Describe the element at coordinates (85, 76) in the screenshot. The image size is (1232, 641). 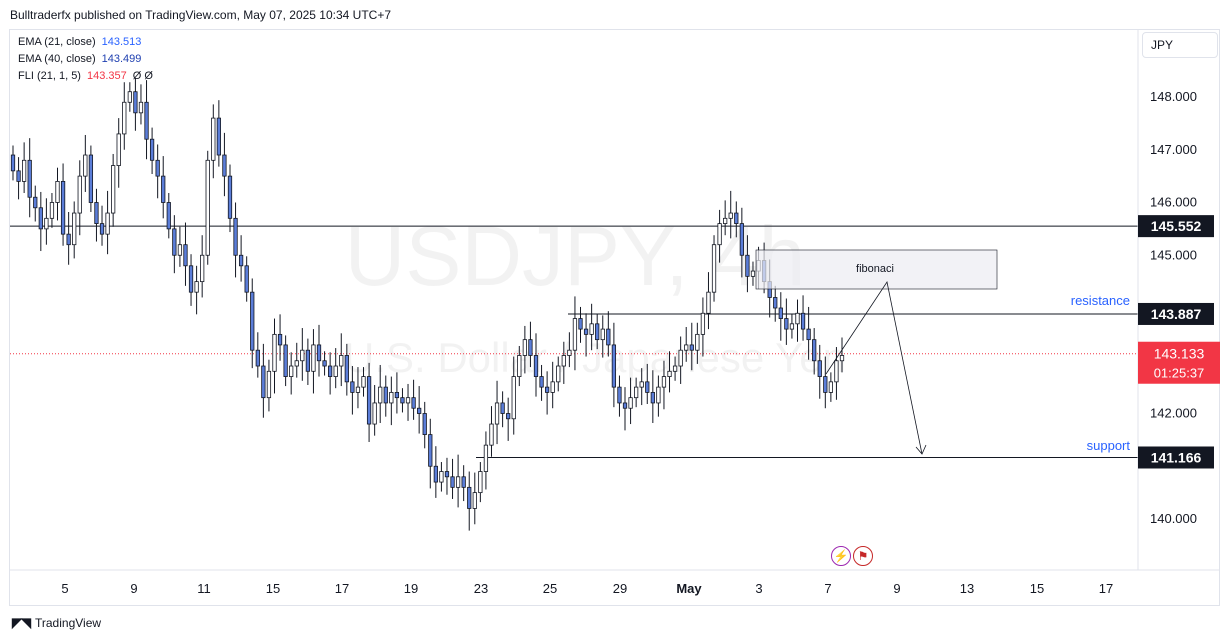
I see `legend-fli: FLI (21, 1, 5) 143.357 Ø Ø` at that location.